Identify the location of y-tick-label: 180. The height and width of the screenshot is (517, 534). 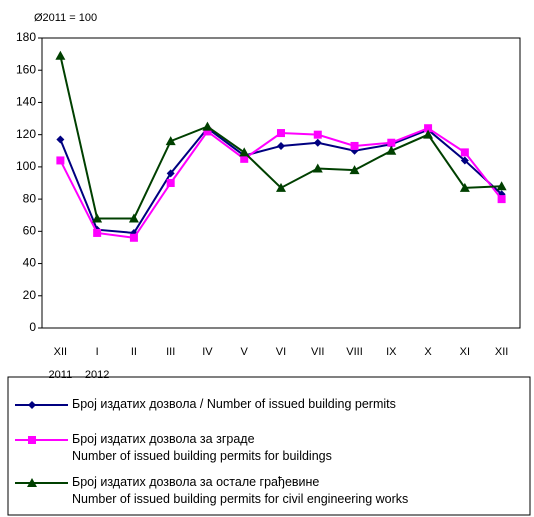
(26, 37).